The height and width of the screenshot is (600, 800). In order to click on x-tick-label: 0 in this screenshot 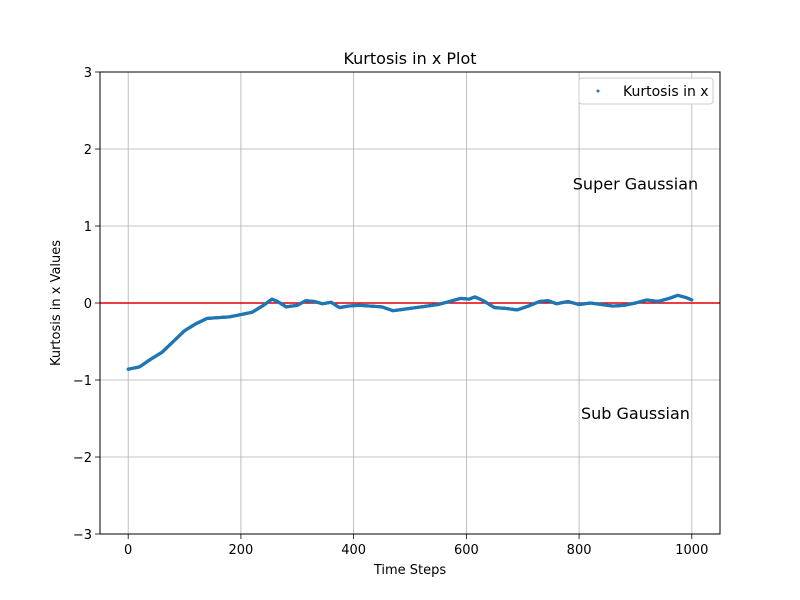, I will do `click(128, 550)`.